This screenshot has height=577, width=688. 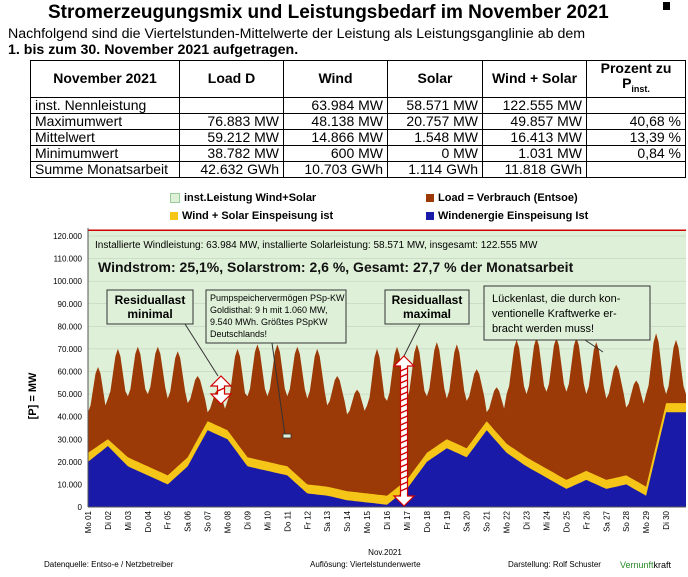 I want to click on y-tick-label: 70.000, so click(x=70, y=349).